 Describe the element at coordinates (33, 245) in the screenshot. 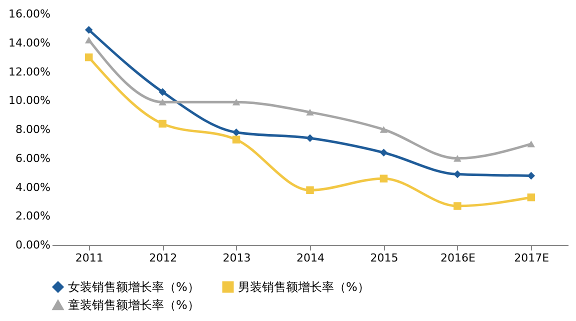

I see `y-tick-label: 0.00%` at that location.